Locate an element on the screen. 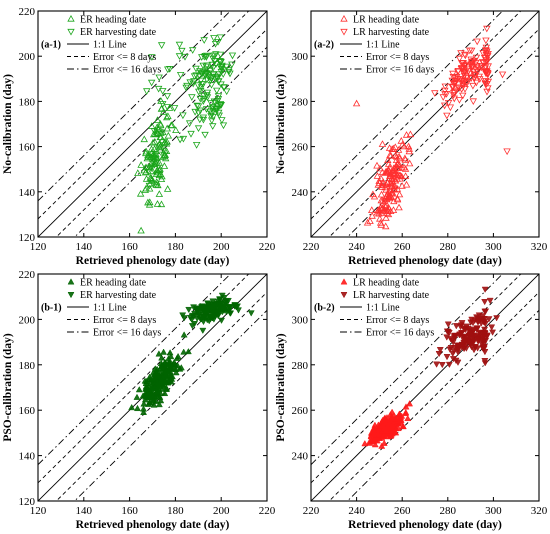 Image resolution: width=550 pixels, height=534 pixels. y-axis-title: No-calibration (day) is located at coordinates (281, 124).